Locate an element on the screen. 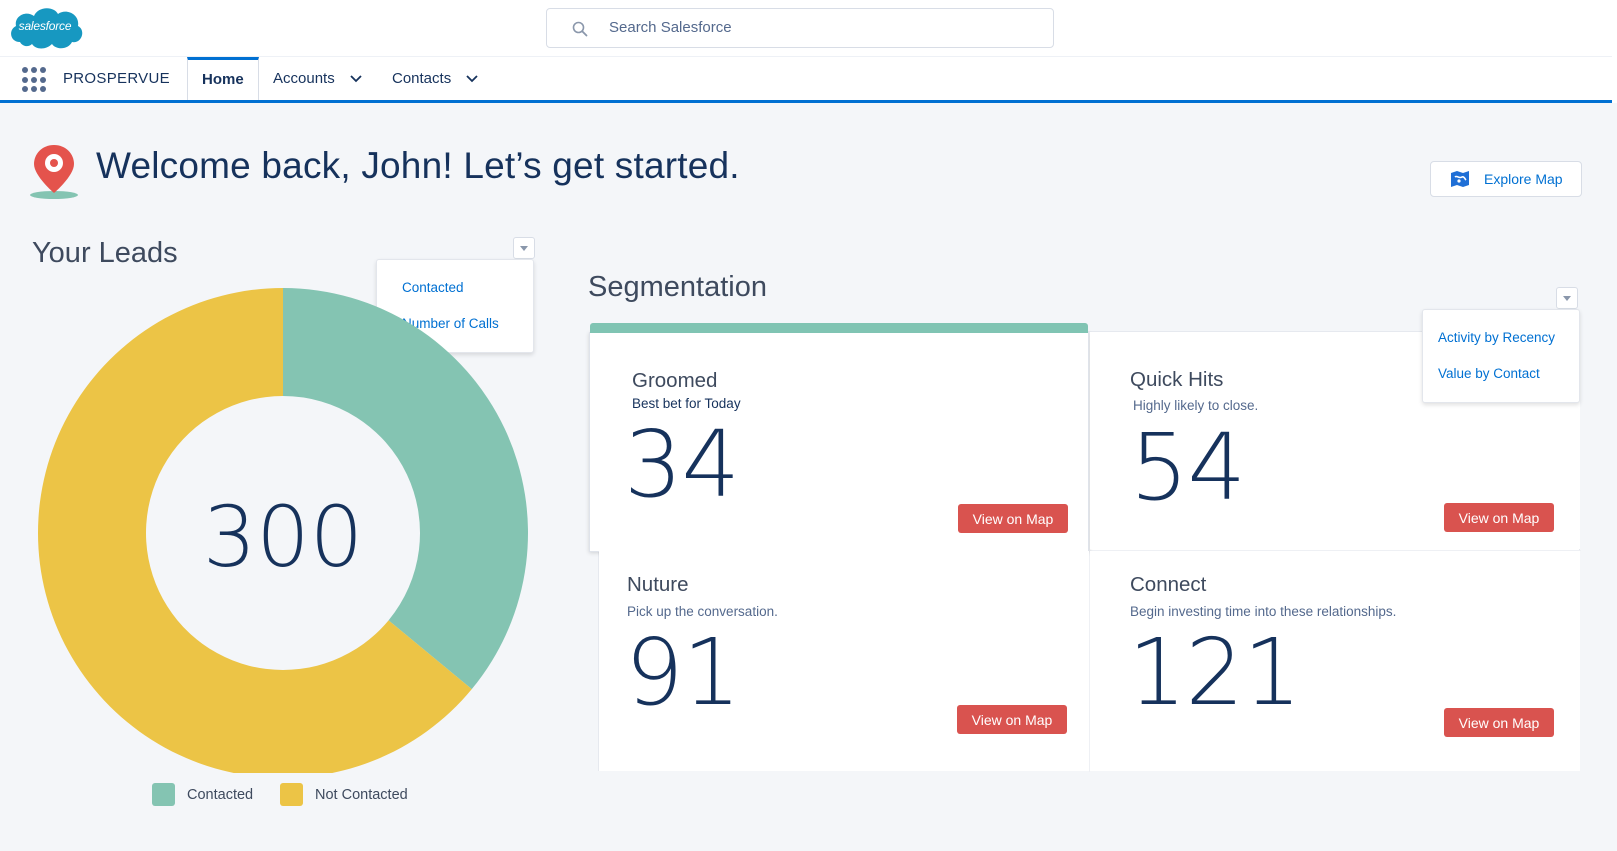 The height and width of the screenshot is (851, 1617). tab-accounts: Accounts is located at coordinates (318, 78).